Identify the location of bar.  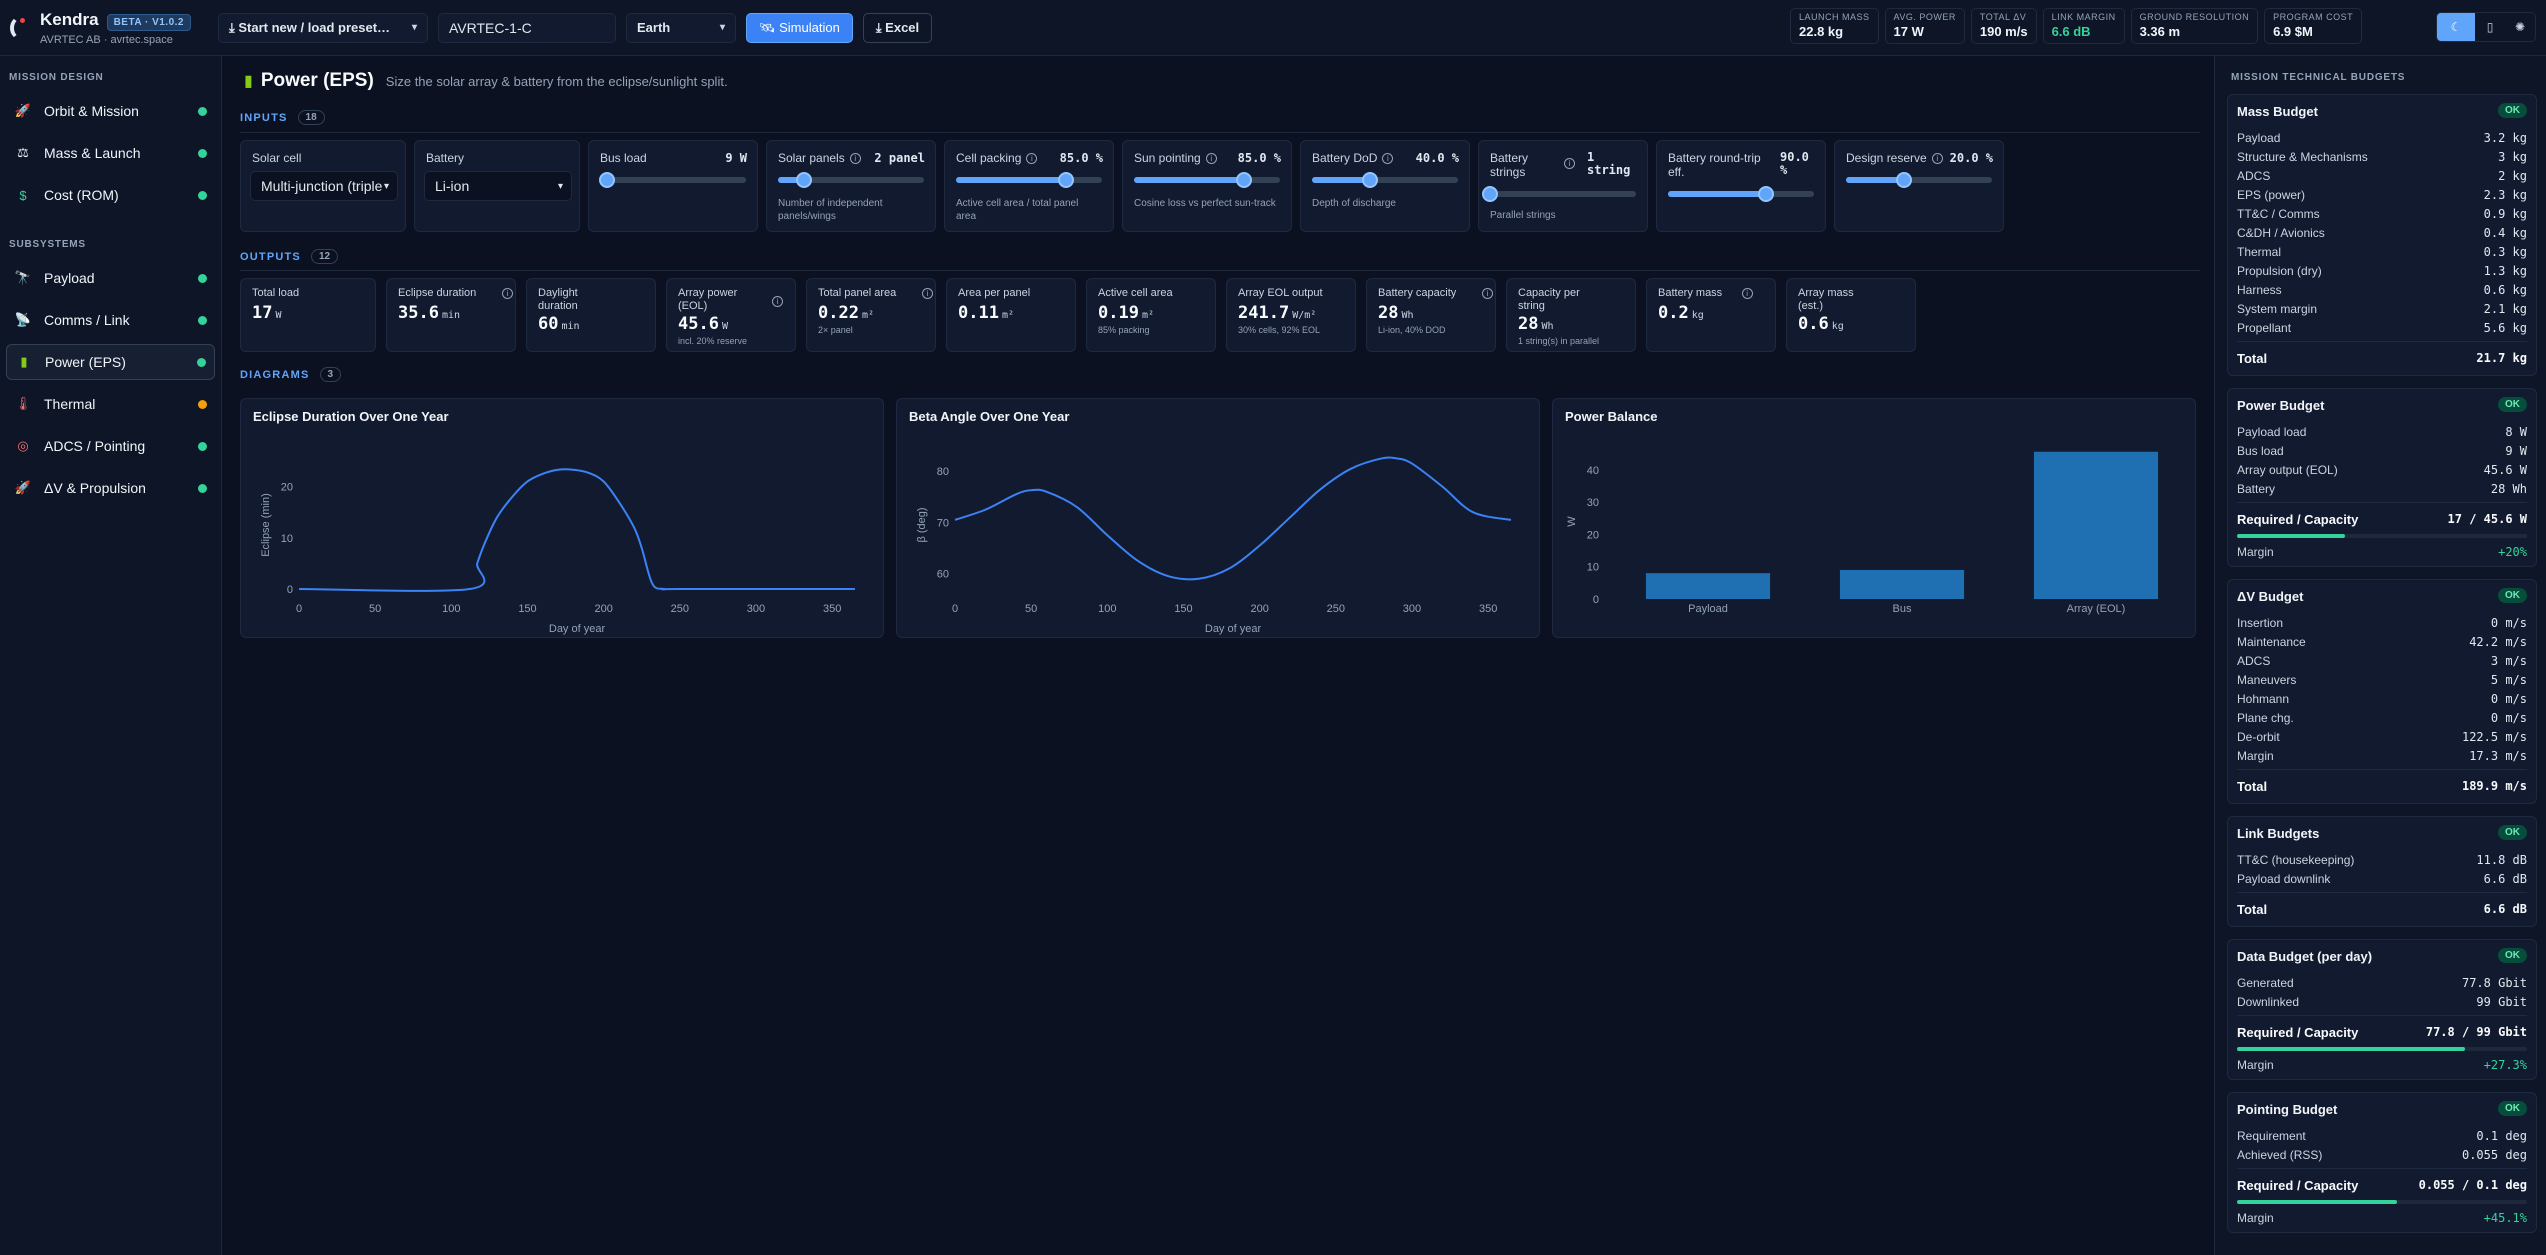
(1708, 586).